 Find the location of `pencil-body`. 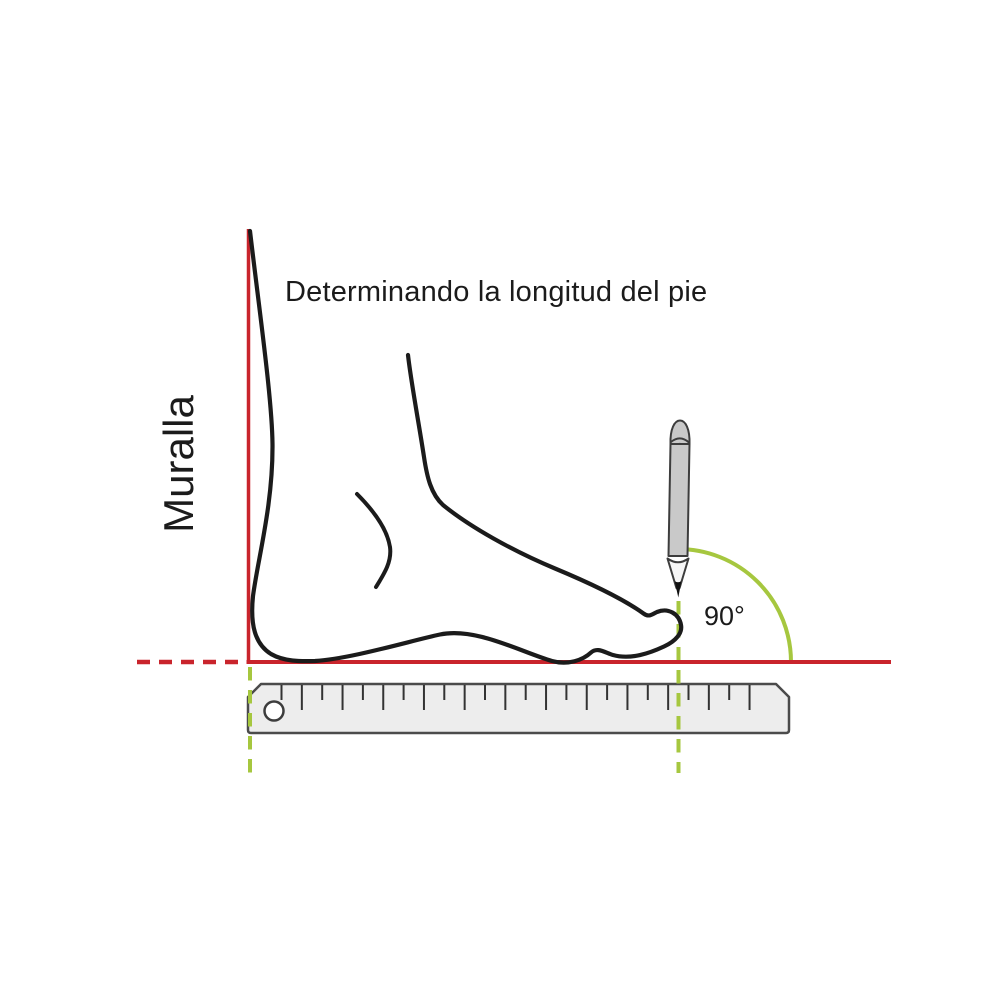

pencil-body is located at coordinates (679, 500).